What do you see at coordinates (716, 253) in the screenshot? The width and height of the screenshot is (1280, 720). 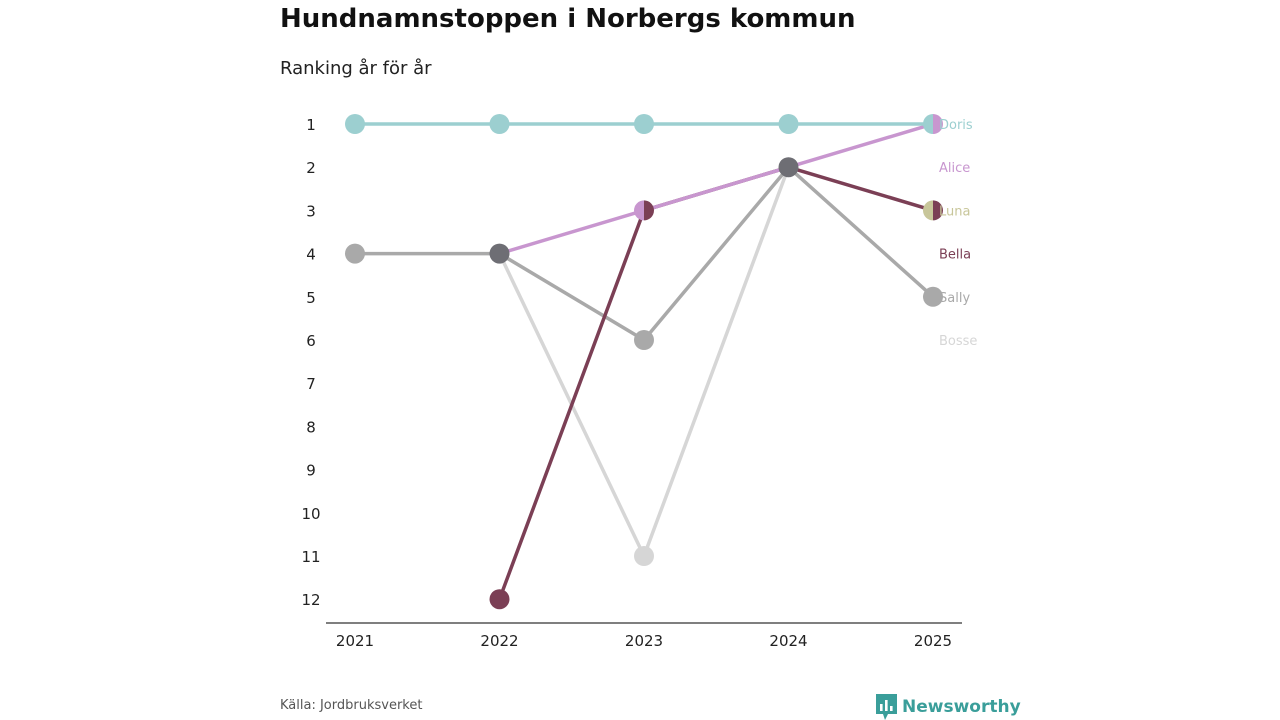 I see `series-line-sally-2023-2024` at bounding box center [716, 253].